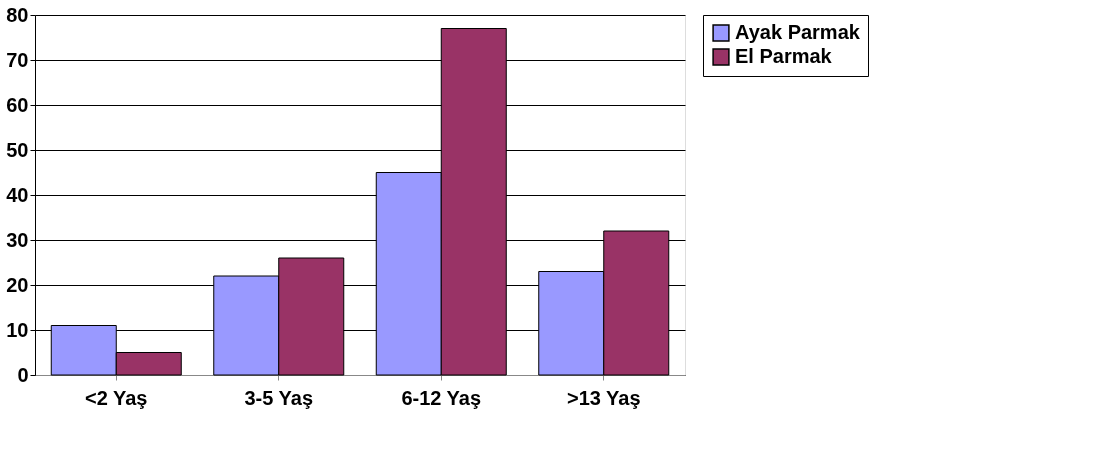 This screenshot has width=1103, height=476. Describe the element at coordinates (17, 329) in the screenshot. I see `y-tick-label: 10` at that location.